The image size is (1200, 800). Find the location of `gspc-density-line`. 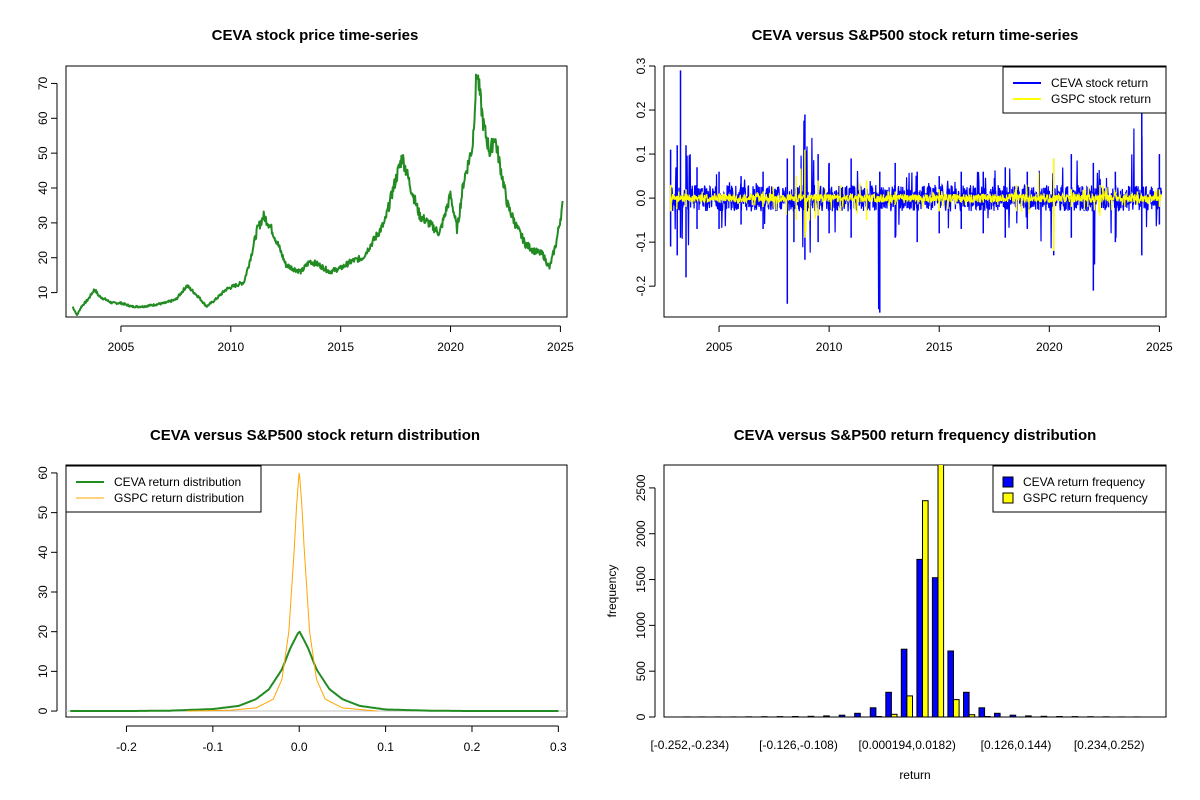

gspc-density-line is located at coordinates (281, 592).